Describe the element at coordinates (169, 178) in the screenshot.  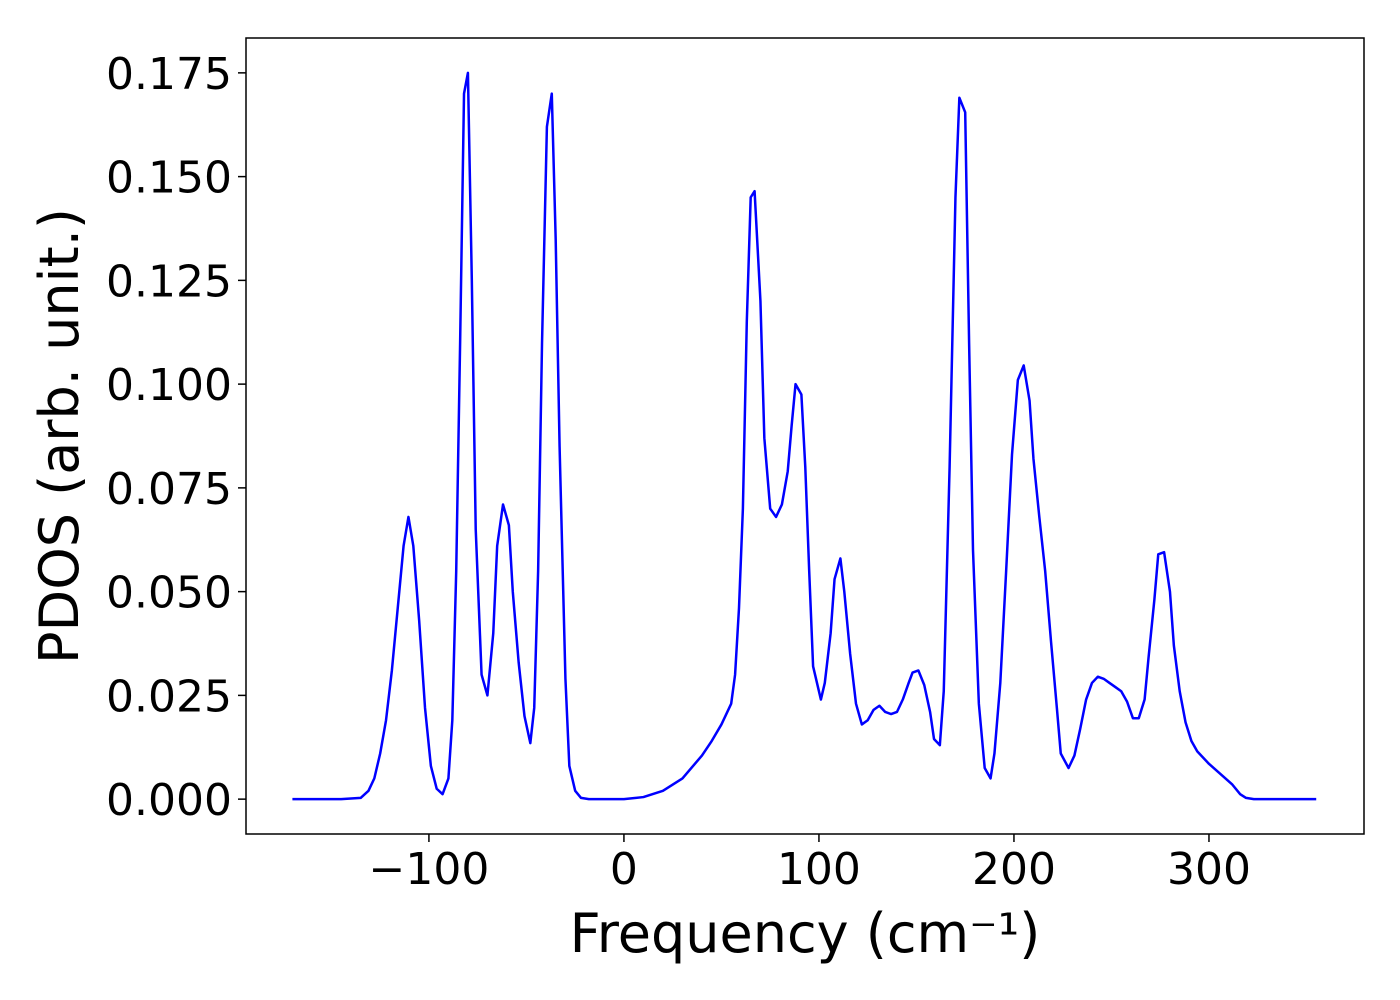
I see `y-tick-label: 0.150` at that location.